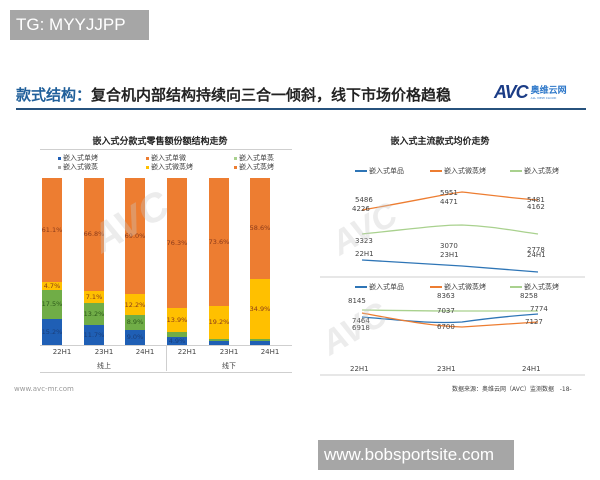  Describe the element at coordinates (364, 200) in the screenshot. I see `value-label: 5486` at that location.